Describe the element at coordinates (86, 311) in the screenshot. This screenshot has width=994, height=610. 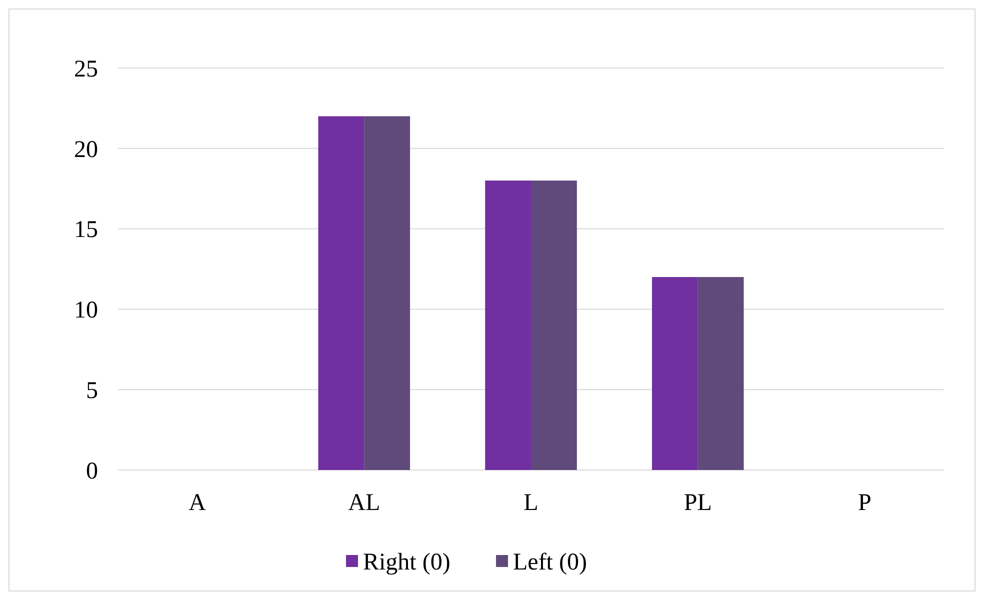
I see `y-tick-label: 10` at that location.